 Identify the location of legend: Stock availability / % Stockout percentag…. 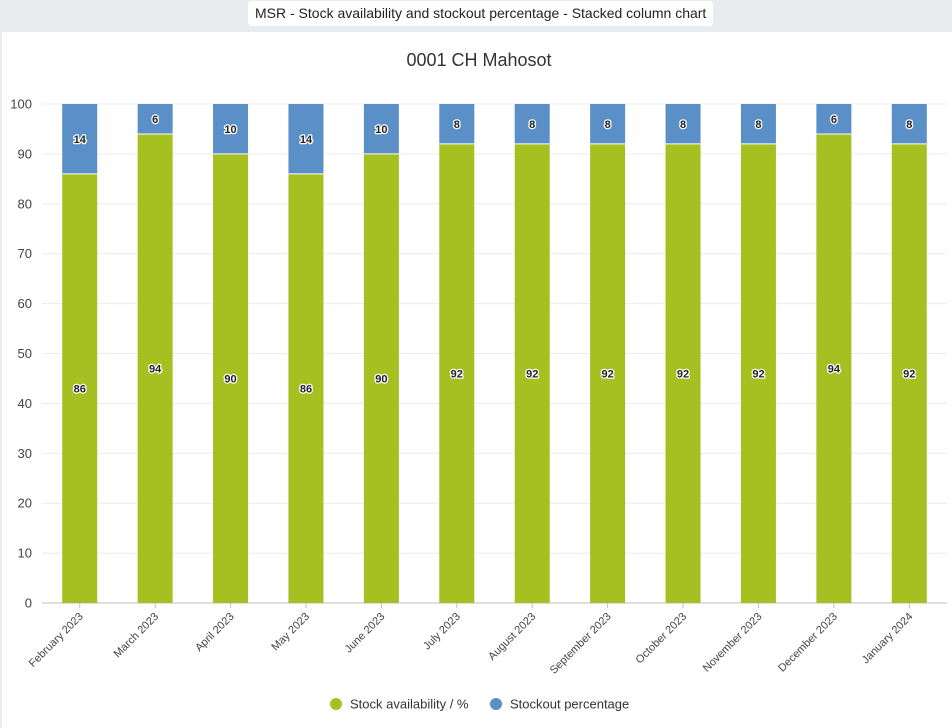
(479, 704).